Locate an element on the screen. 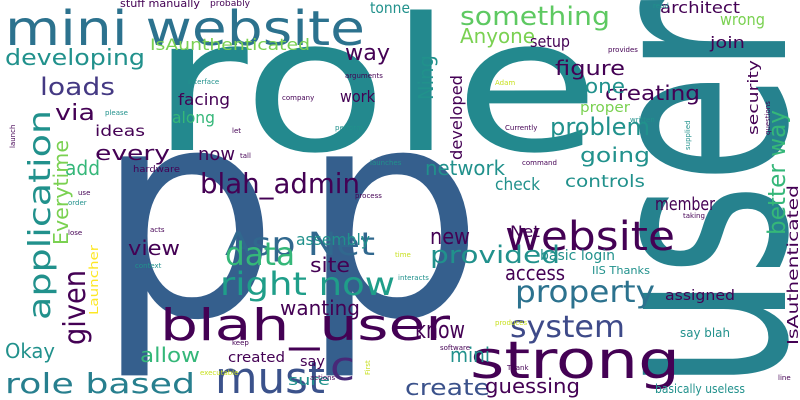  word: launch is located at coordinates (13, 136).